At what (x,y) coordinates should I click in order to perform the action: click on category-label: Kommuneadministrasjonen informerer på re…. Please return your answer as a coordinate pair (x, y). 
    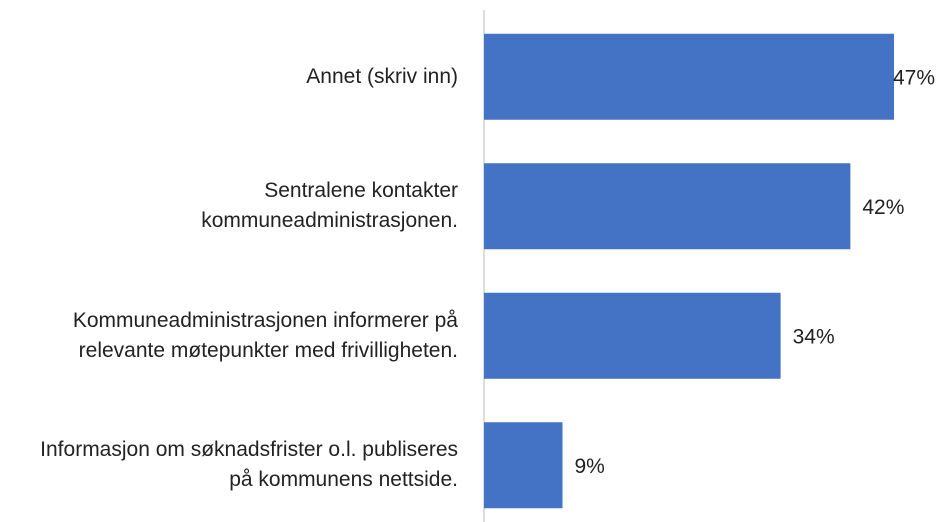
    Looking at the image, I should click on (265, 335).